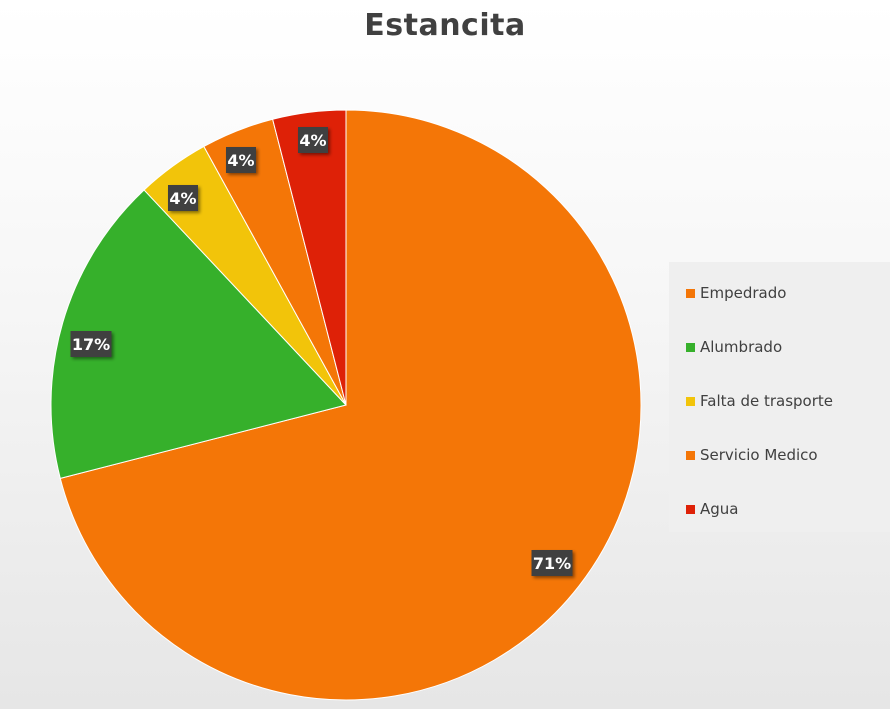 The width and height of the screenshot is (890, 709). I want to click on legend-item-agua: Agua, so click(712, 509).